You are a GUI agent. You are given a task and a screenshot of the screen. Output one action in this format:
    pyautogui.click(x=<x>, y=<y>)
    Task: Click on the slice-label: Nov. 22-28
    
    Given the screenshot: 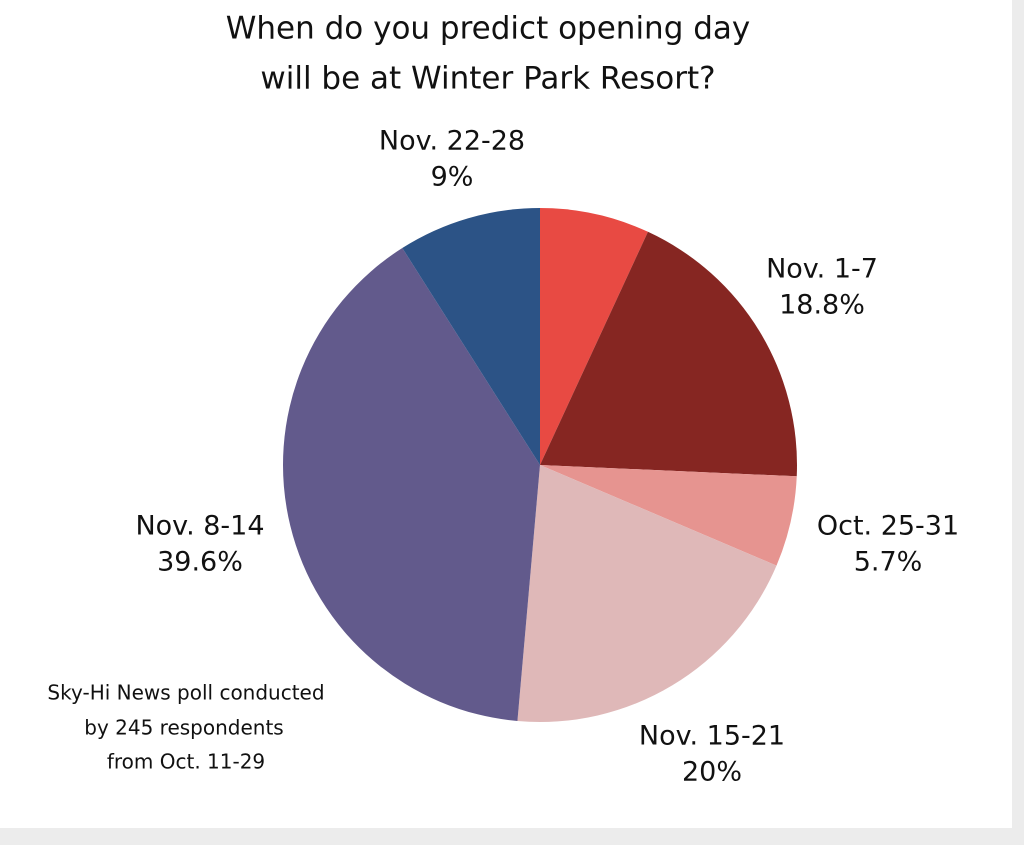 What is the action you would take?
    pyautogui.click(x=452, y=141)
    